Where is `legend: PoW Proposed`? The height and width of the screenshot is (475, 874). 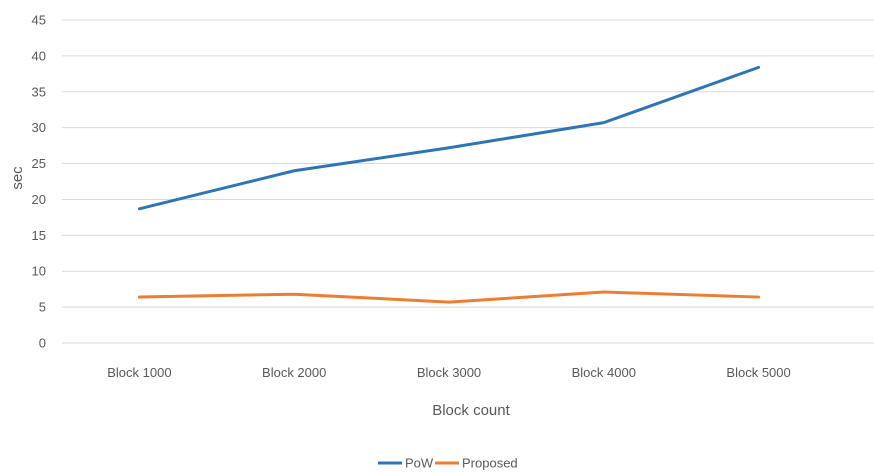 legend: PoW Proposed is located at coordinates (448, 463).